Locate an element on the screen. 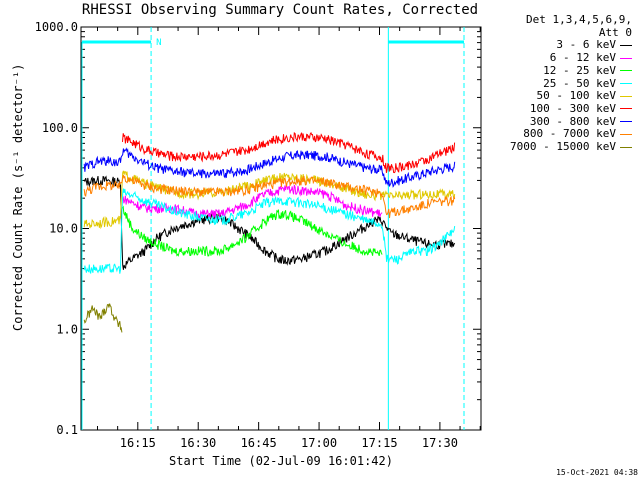 The height and width of the screenshot is (480, 640). legend-item-label: 100 - 300 keV is located at coordinates (572, 108).